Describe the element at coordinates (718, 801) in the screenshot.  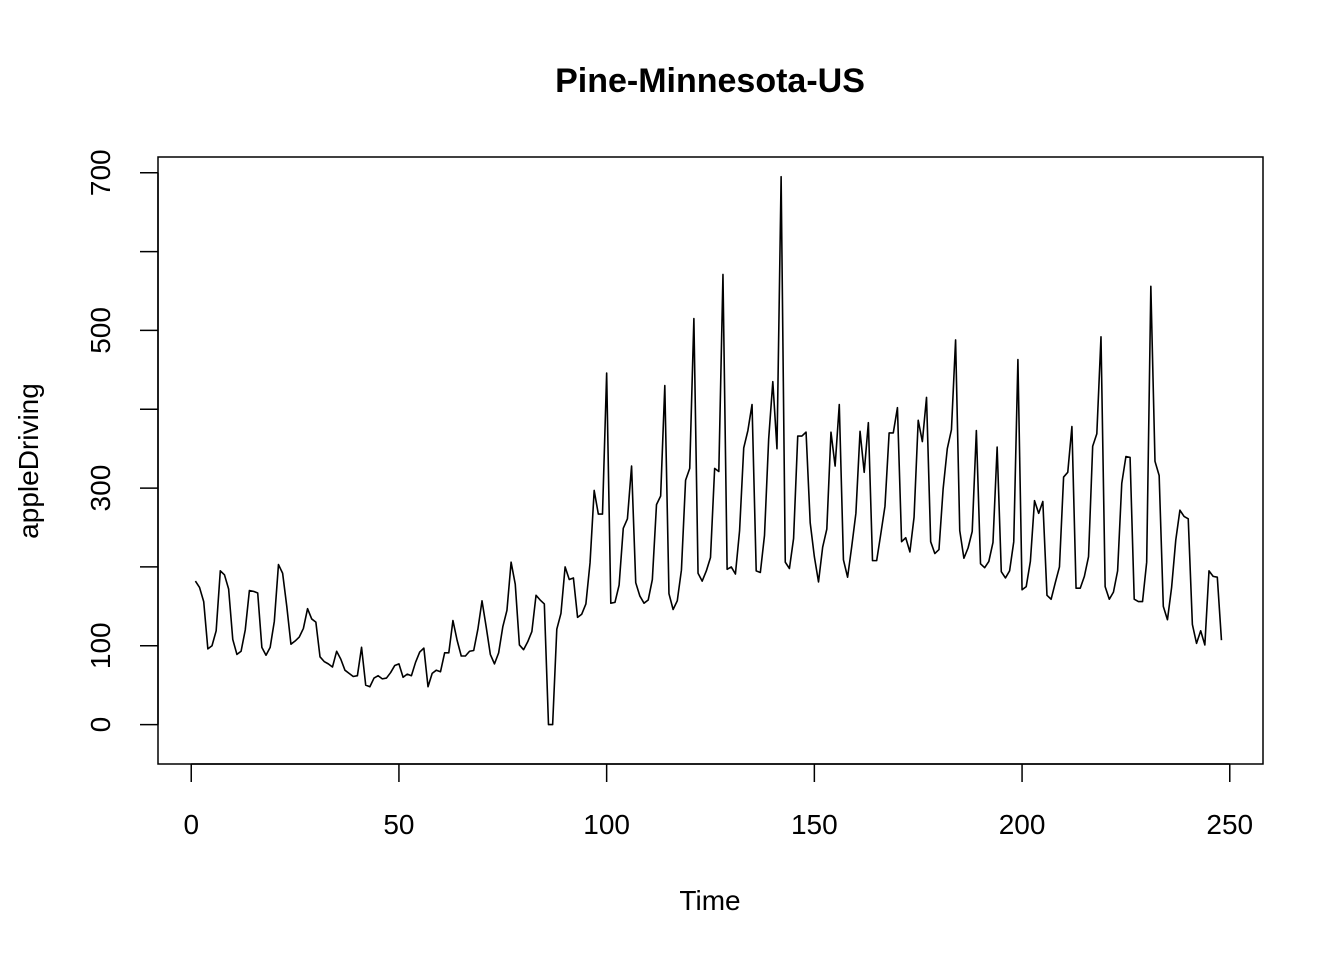
I see `x-axis: 0 50 100 150 200 250` at that location.